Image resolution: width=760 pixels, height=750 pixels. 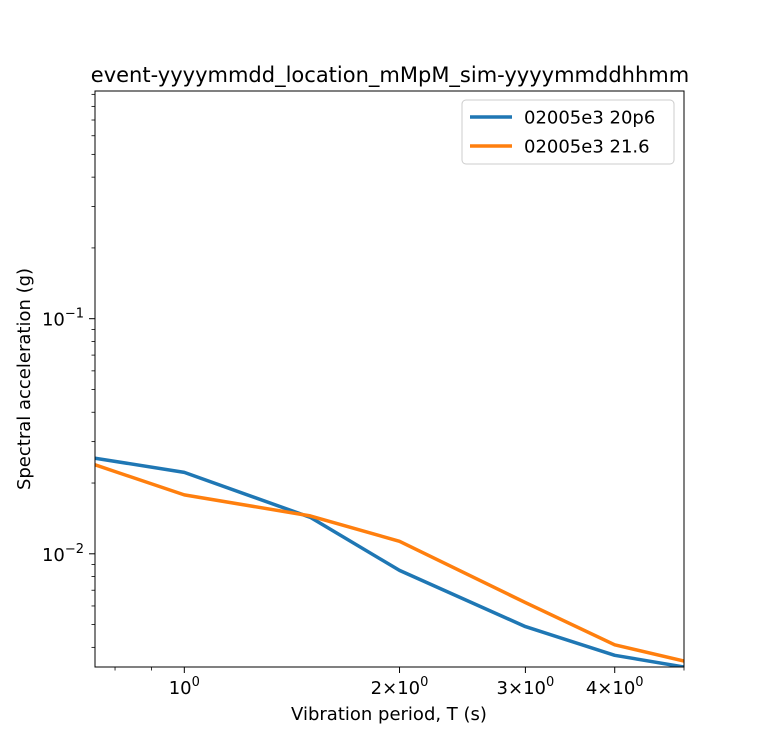 What do you see at coordinates (389, 714) in the screenshot?
I see `x-axis-label: Vibration period, T (s)` at bounding box center [389, 714].